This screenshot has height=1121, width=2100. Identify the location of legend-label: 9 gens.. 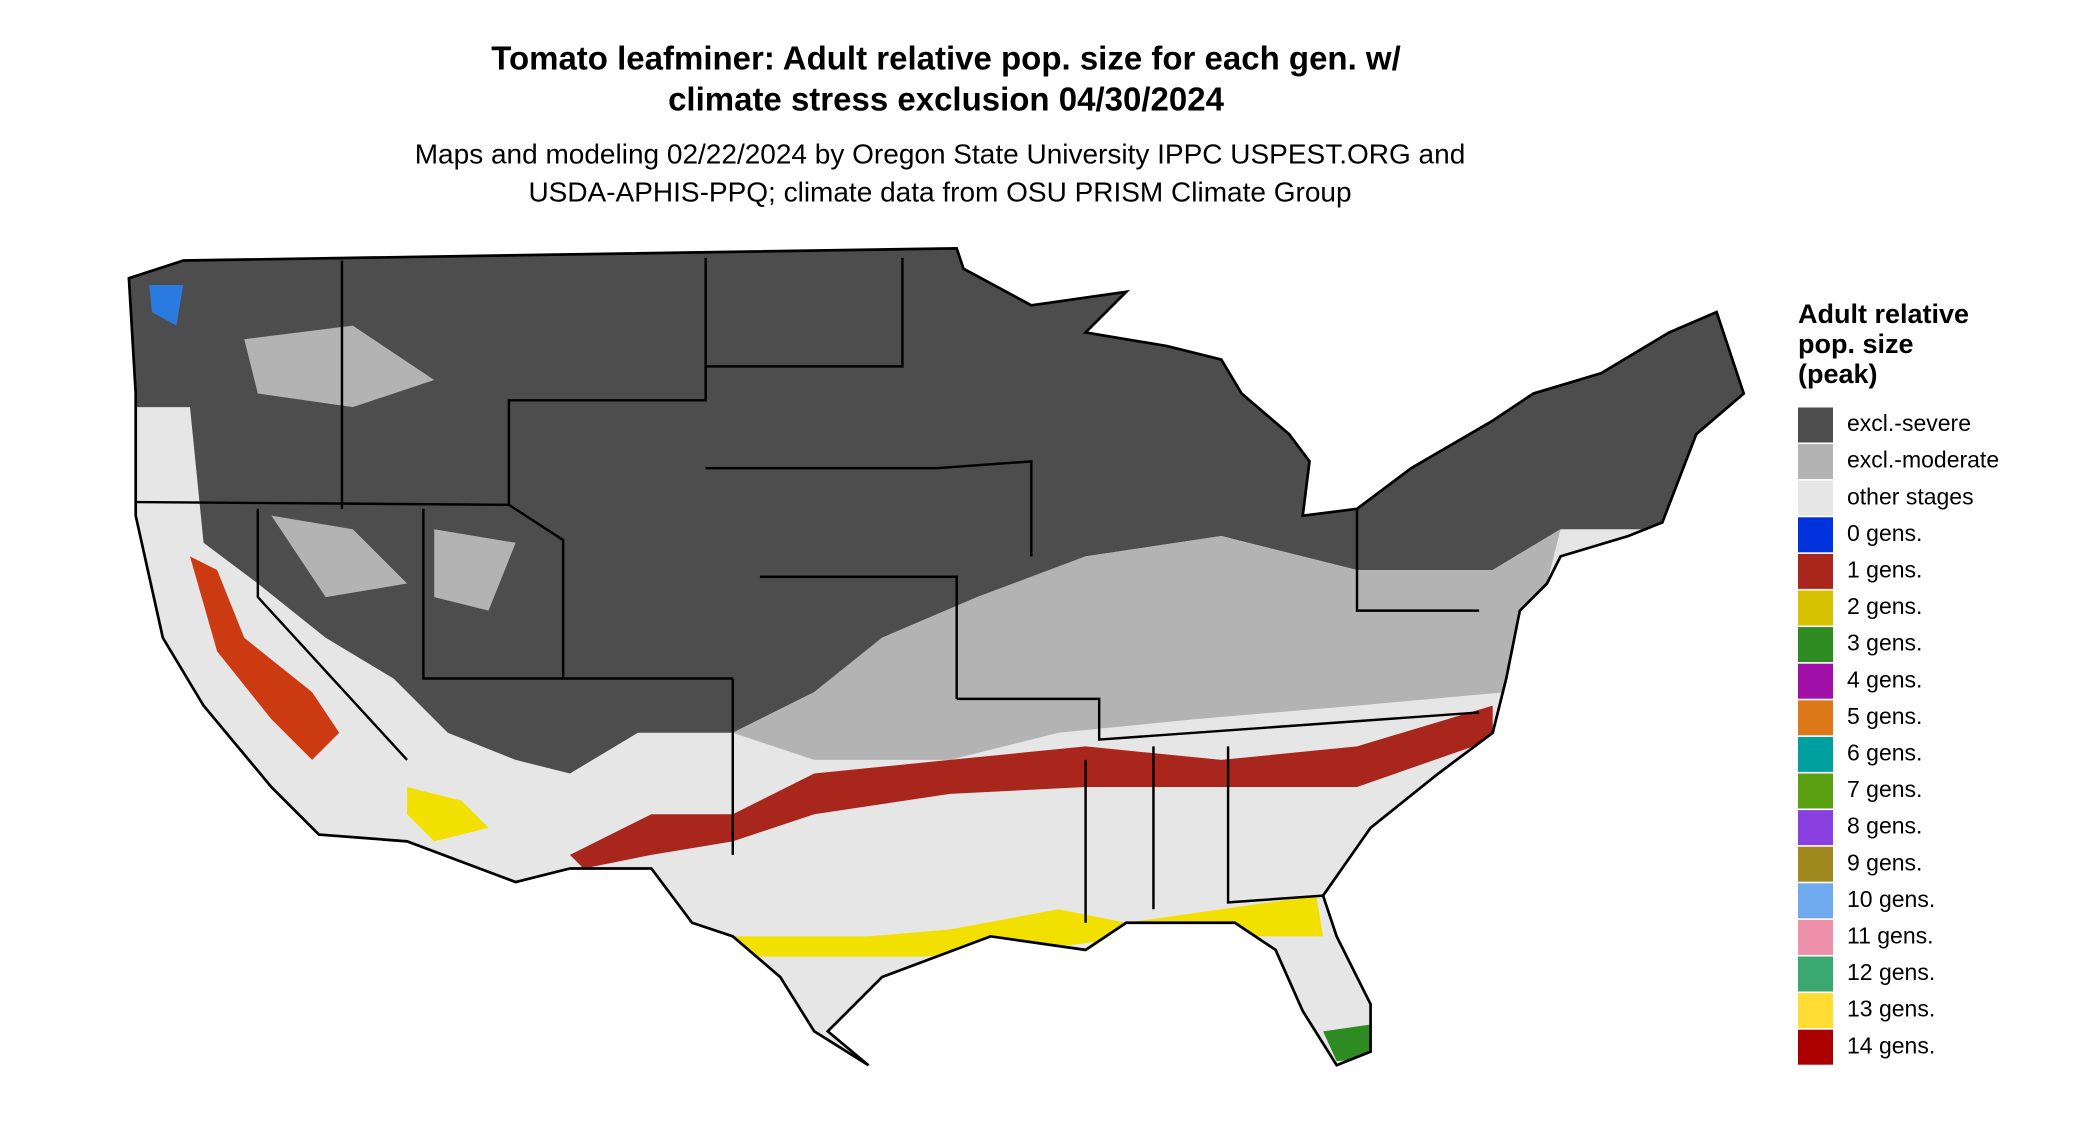
(1884, 862).